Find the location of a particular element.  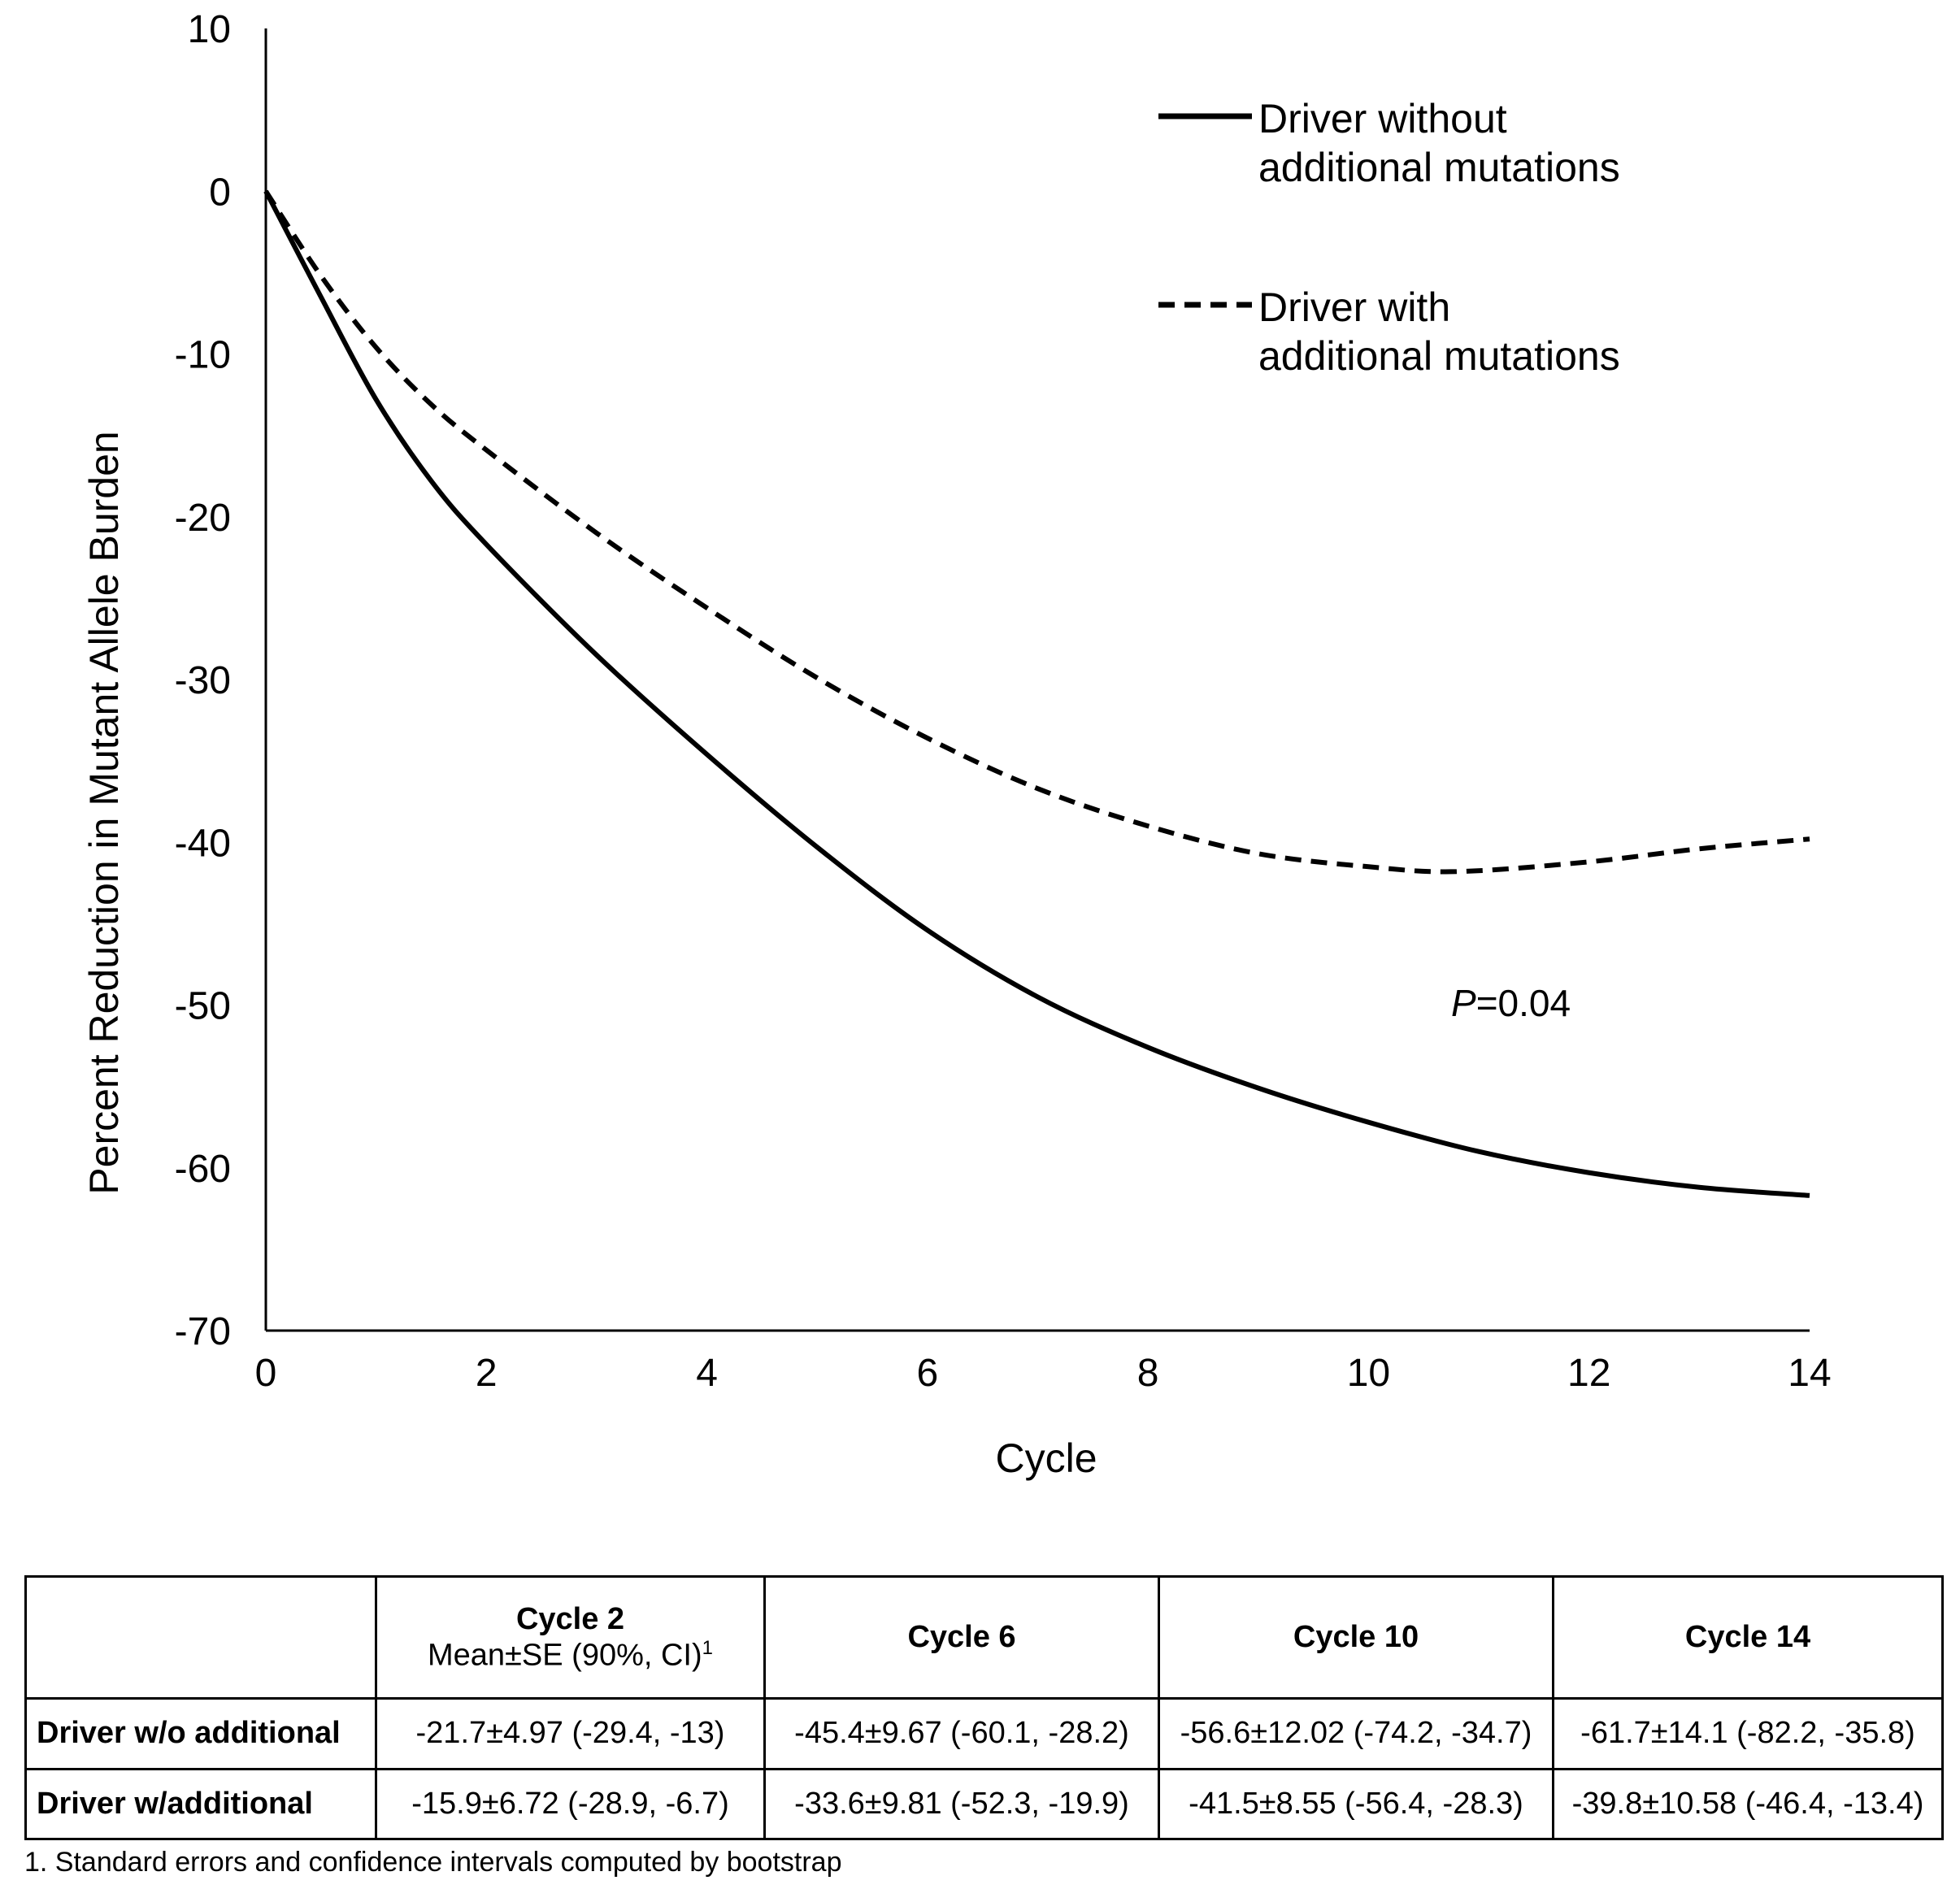

legend-label-solid-line2: additional mutations is located at coordinates (1439, 168).